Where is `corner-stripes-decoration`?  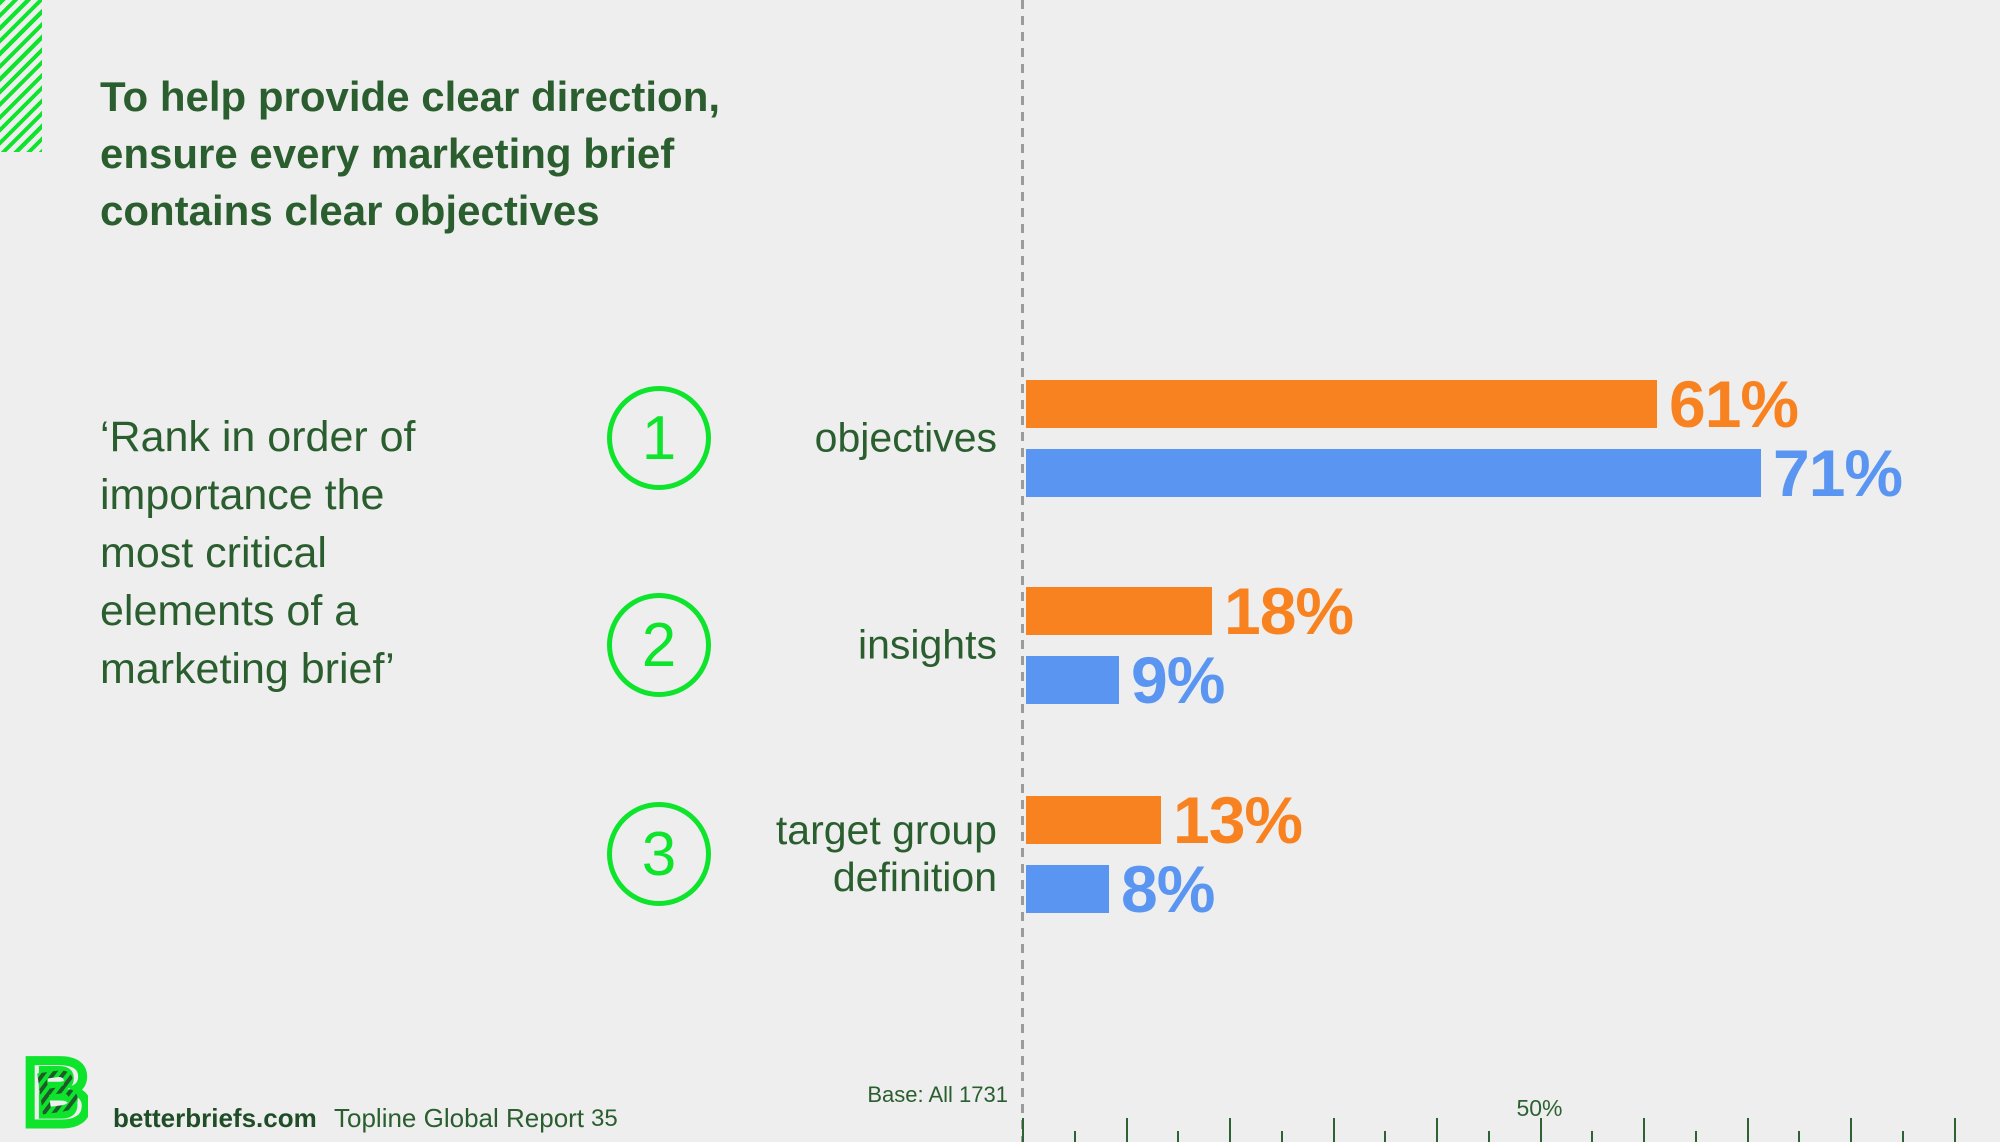
corner-stripes-decoration is located at coordinates (21, 76).